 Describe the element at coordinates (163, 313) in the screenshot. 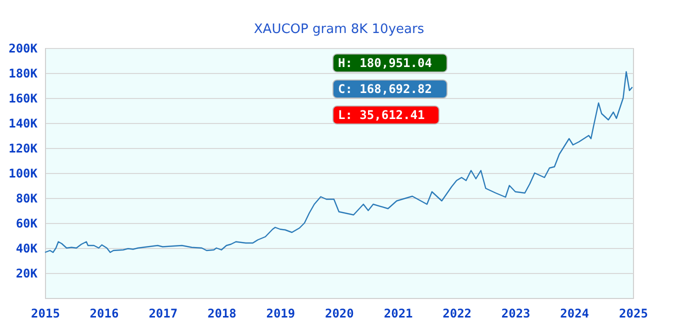

I see `x-tick-label: 2017` at that location.